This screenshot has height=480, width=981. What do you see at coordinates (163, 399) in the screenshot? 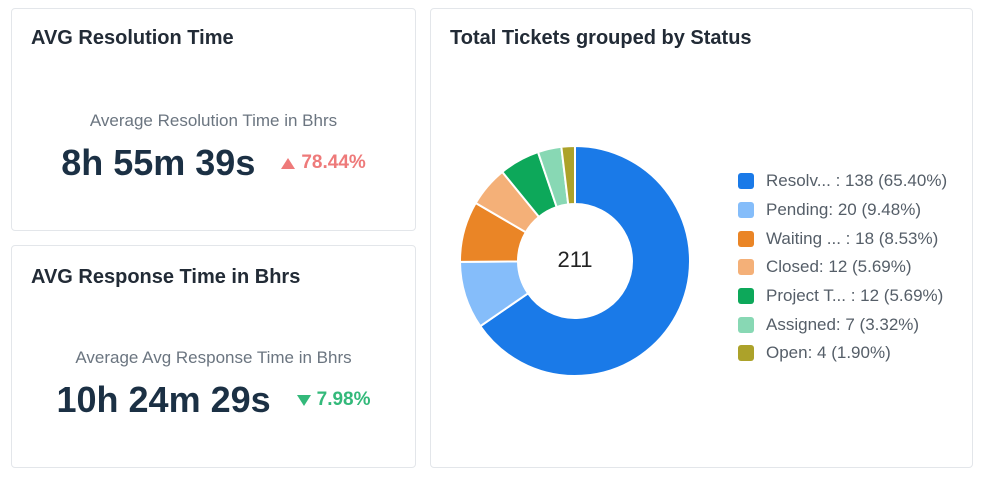
I see `response-value: 10h 24m 29s` at bounding box center [163, 399].